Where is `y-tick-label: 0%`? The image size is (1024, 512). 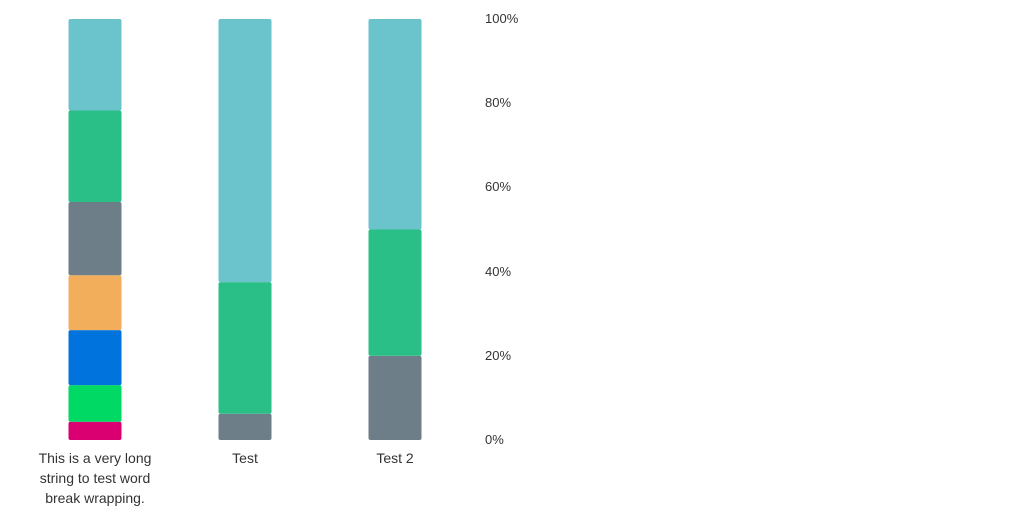 y-tick-label: 0% is located at coordinates (494, 439).